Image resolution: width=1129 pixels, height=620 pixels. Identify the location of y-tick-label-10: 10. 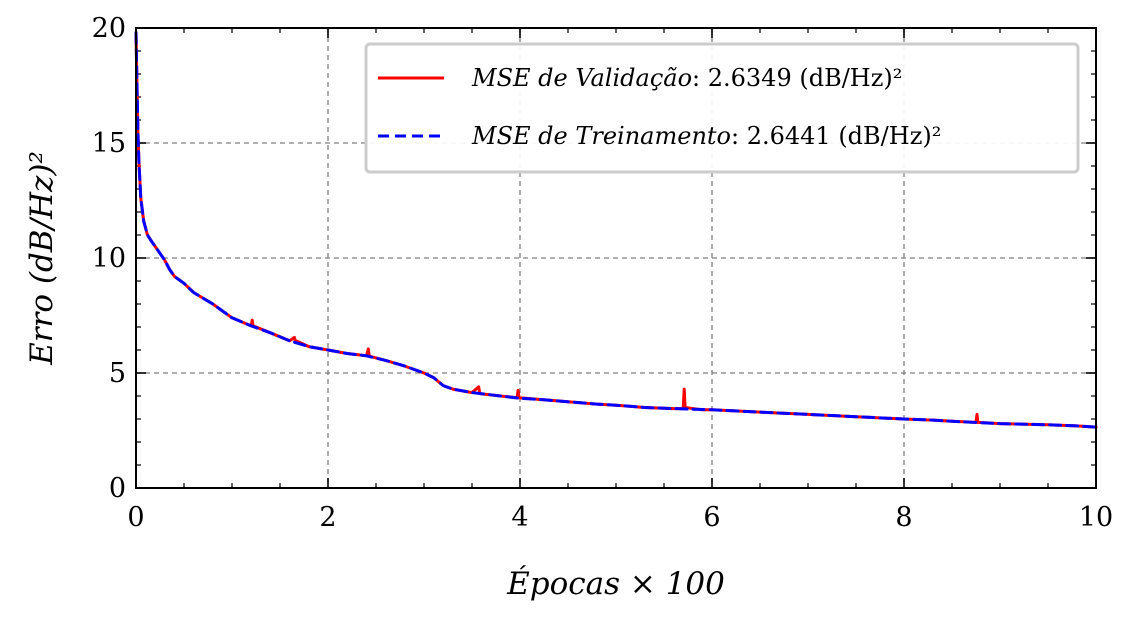
(109, 258).